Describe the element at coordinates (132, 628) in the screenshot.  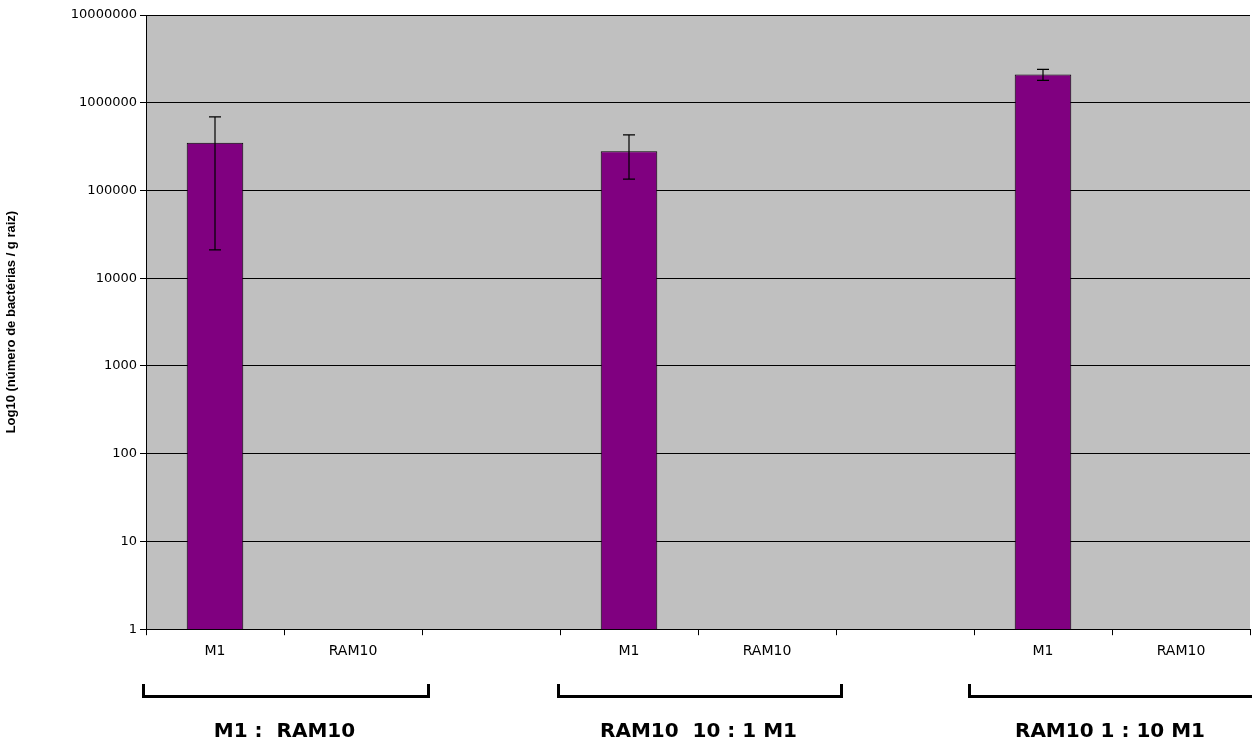
I see `y-tick-label: 1` at that location.